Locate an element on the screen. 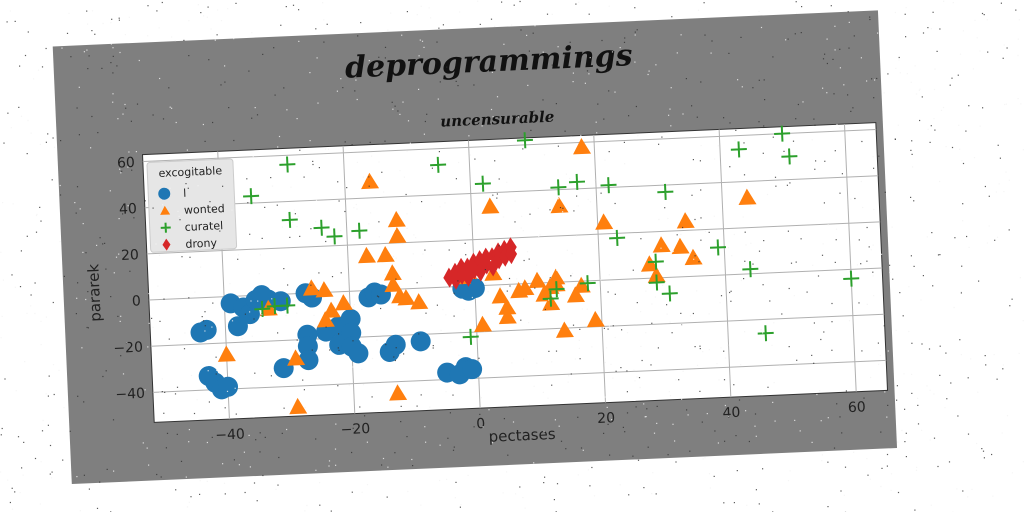 This screenshot has height=512, width=1024. y-tick-label: 40 is located at coordinates (128, 209).